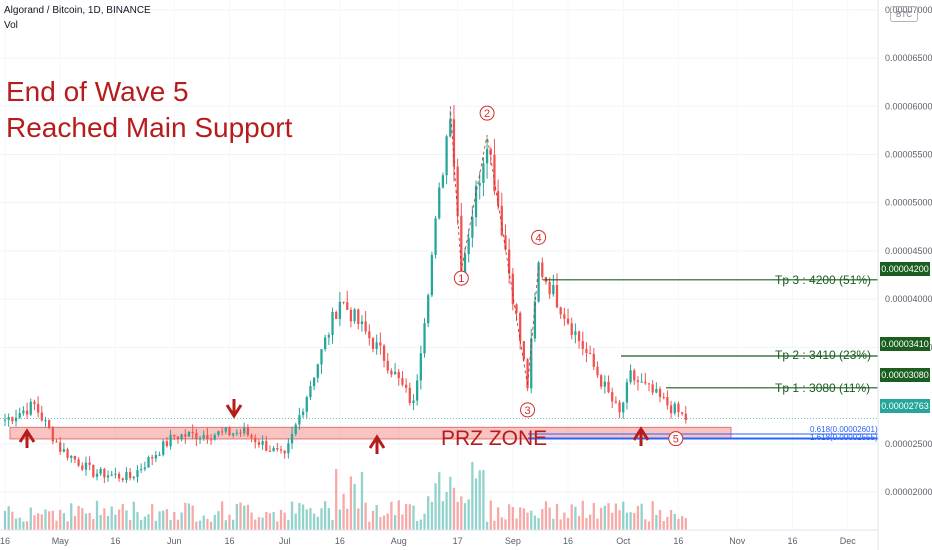  What do you see at coordinates (61, 541) in the screenshot?
I see `time-tick-label: May` at bounding box center [61, 541].